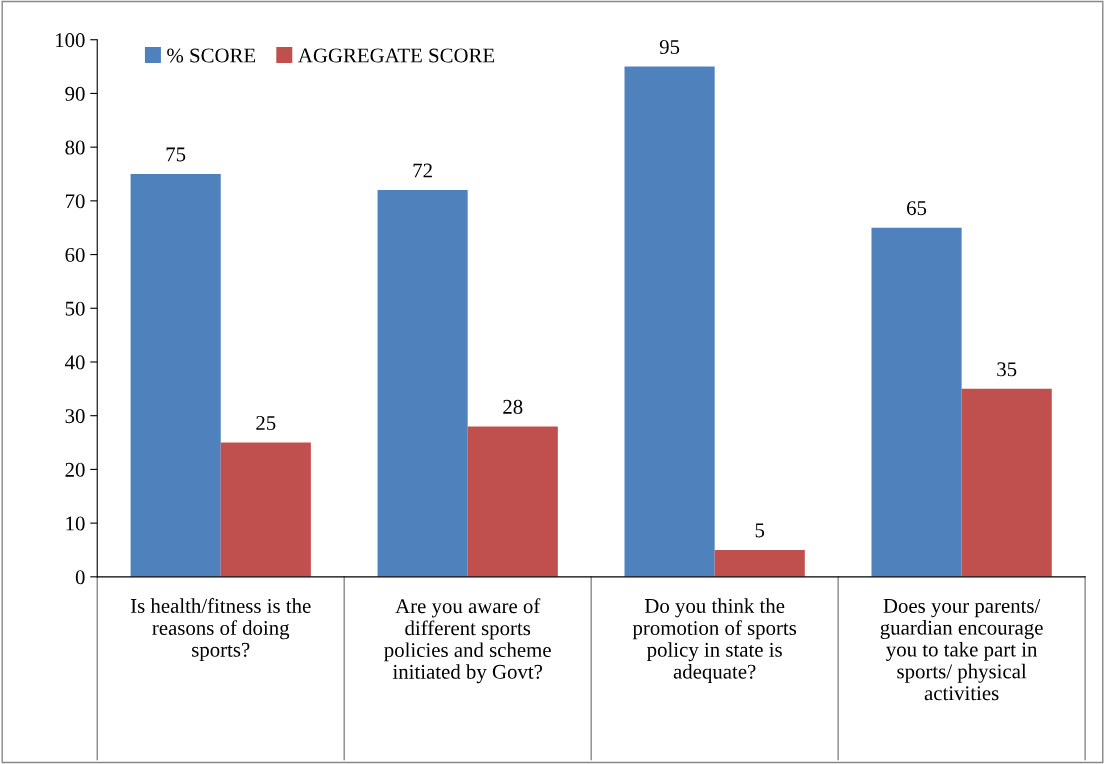 The width and height of the screenshot is (1105, 764). I want to click on y-tick-label: 20, so click(75, 469).